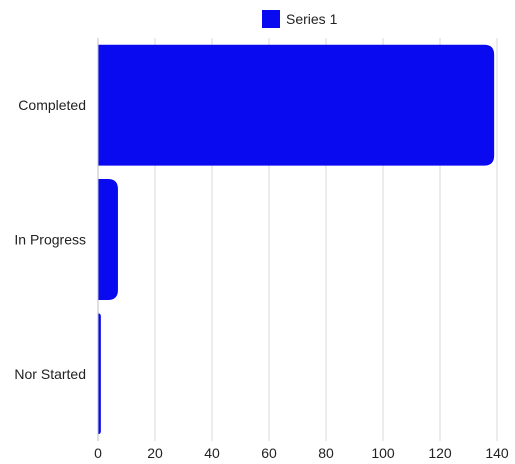  What do you see at coordinates (108, 239) in the screenshot?
I see `bar-in-progress` at bounding box center [108, 239].